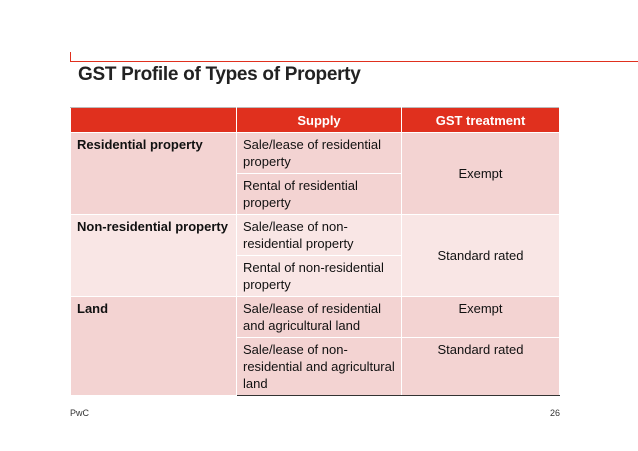 The width and height of the screenshot is (638, 451). Describe the element at coordinates (153, 173) in the screenshot. I see `property-cell: Residential property` at that location.